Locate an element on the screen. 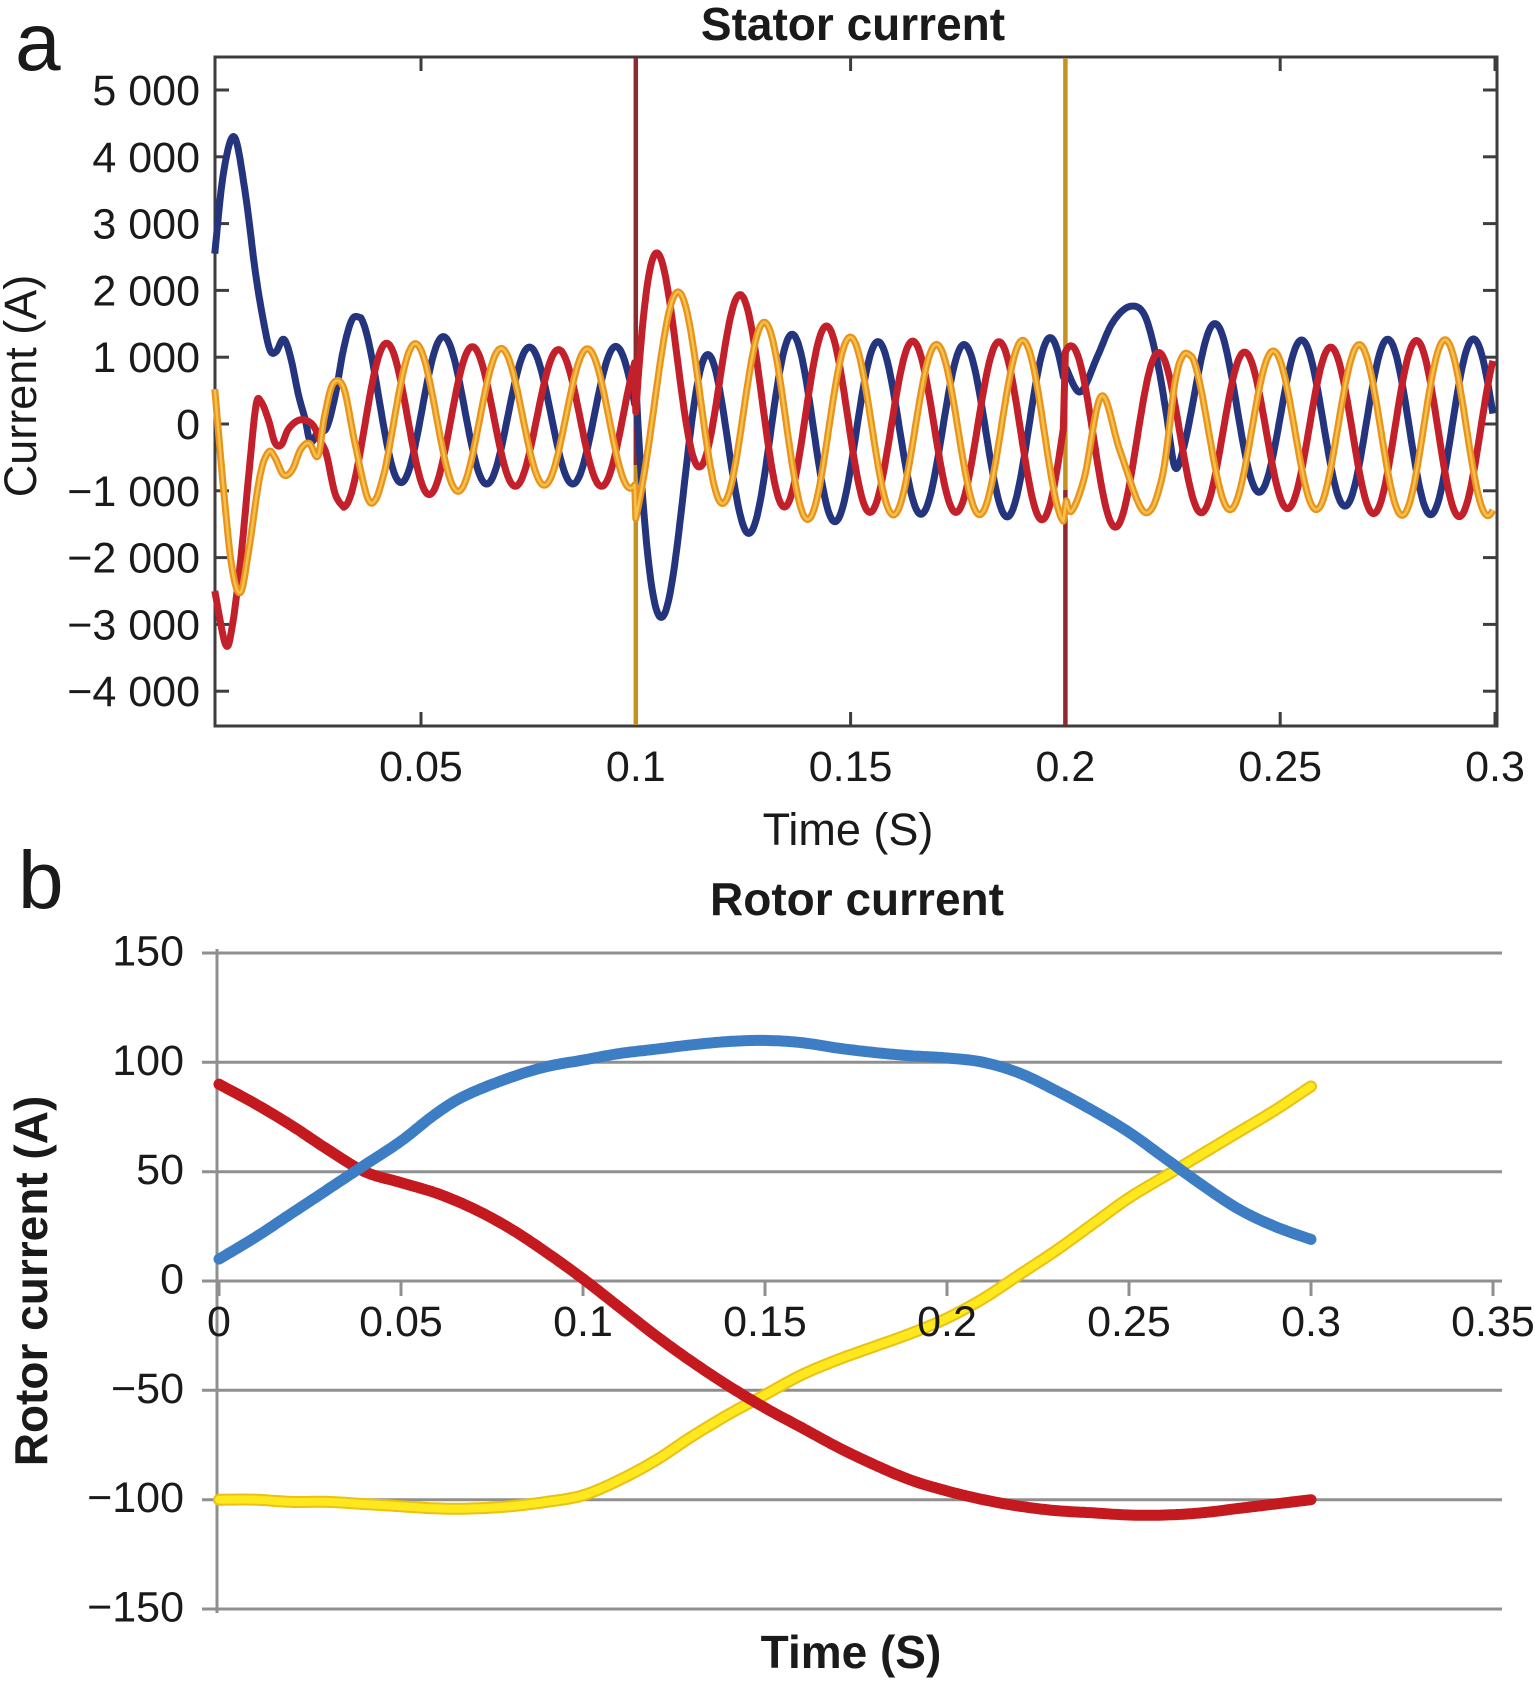 This screenshot has height=1683, width=1535. svg-text: 50 is located at coordinates (160, 1170).